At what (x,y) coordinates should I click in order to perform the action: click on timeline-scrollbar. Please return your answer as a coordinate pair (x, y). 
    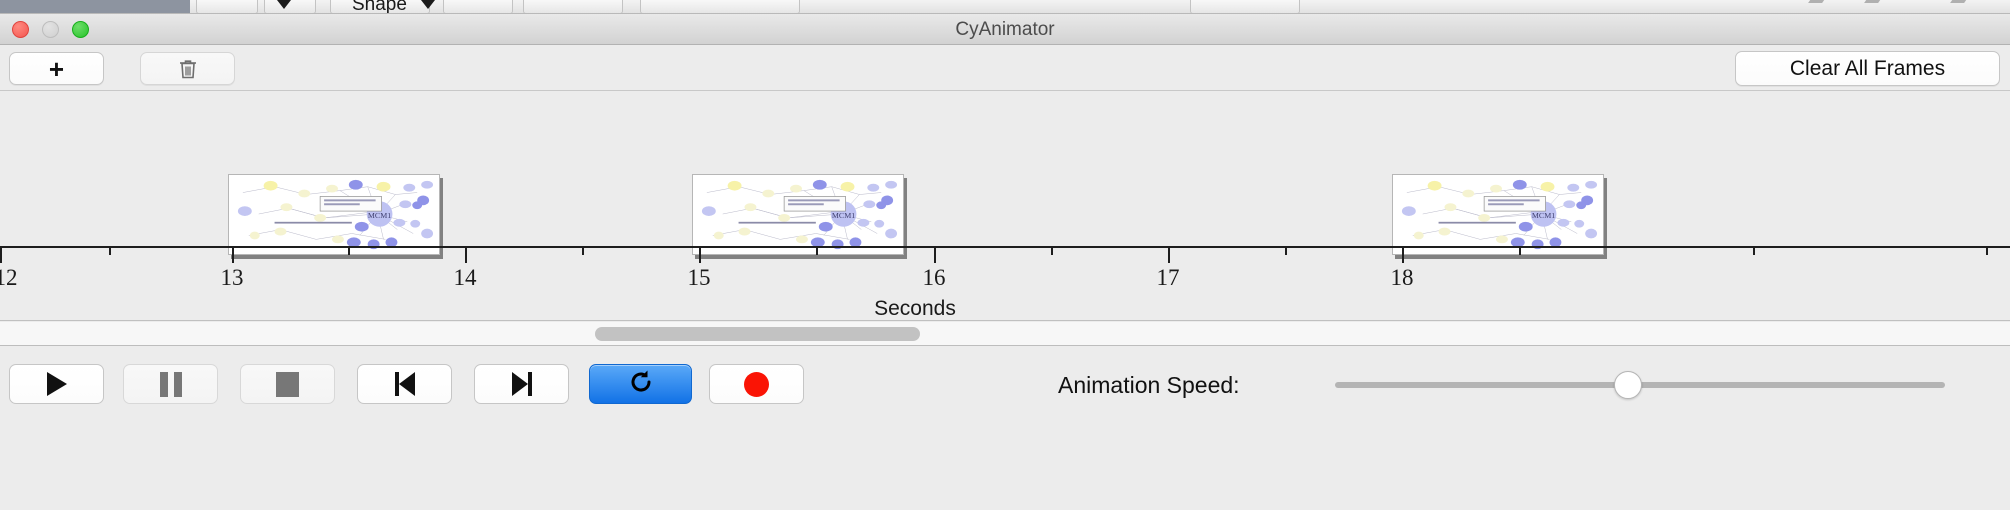
    Looking at the image, I should click on (1005, 334).